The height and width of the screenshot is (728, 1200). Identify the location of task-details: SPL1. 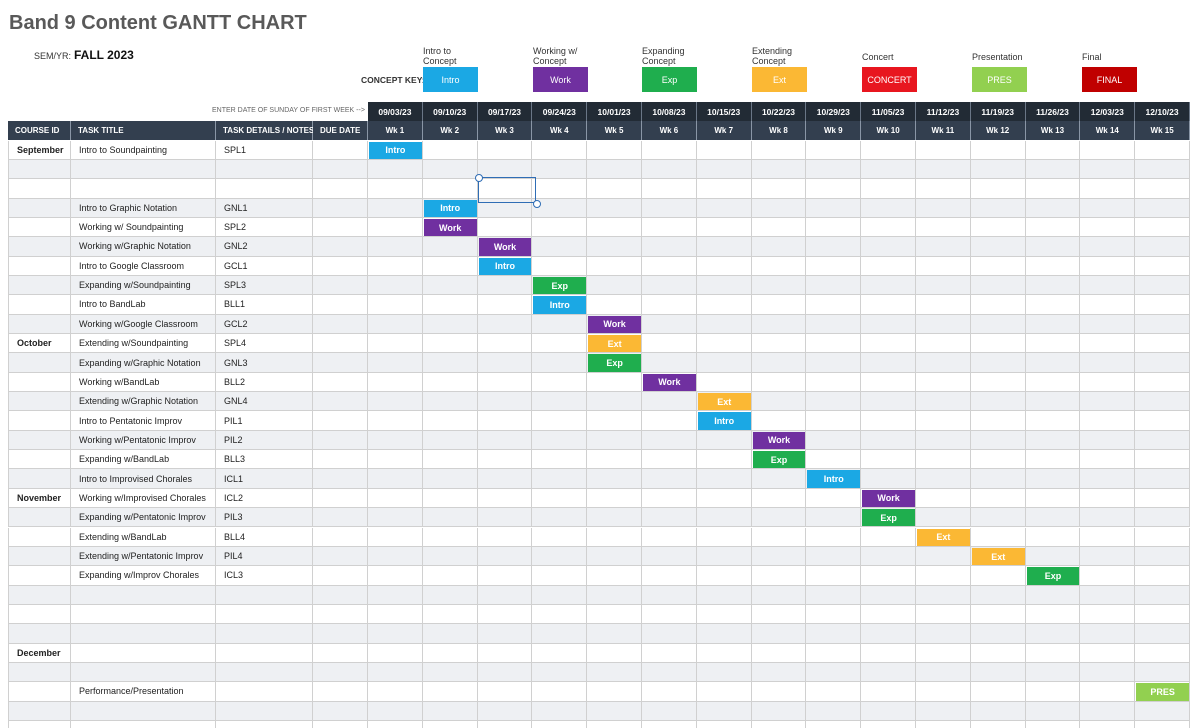
(264, 150).